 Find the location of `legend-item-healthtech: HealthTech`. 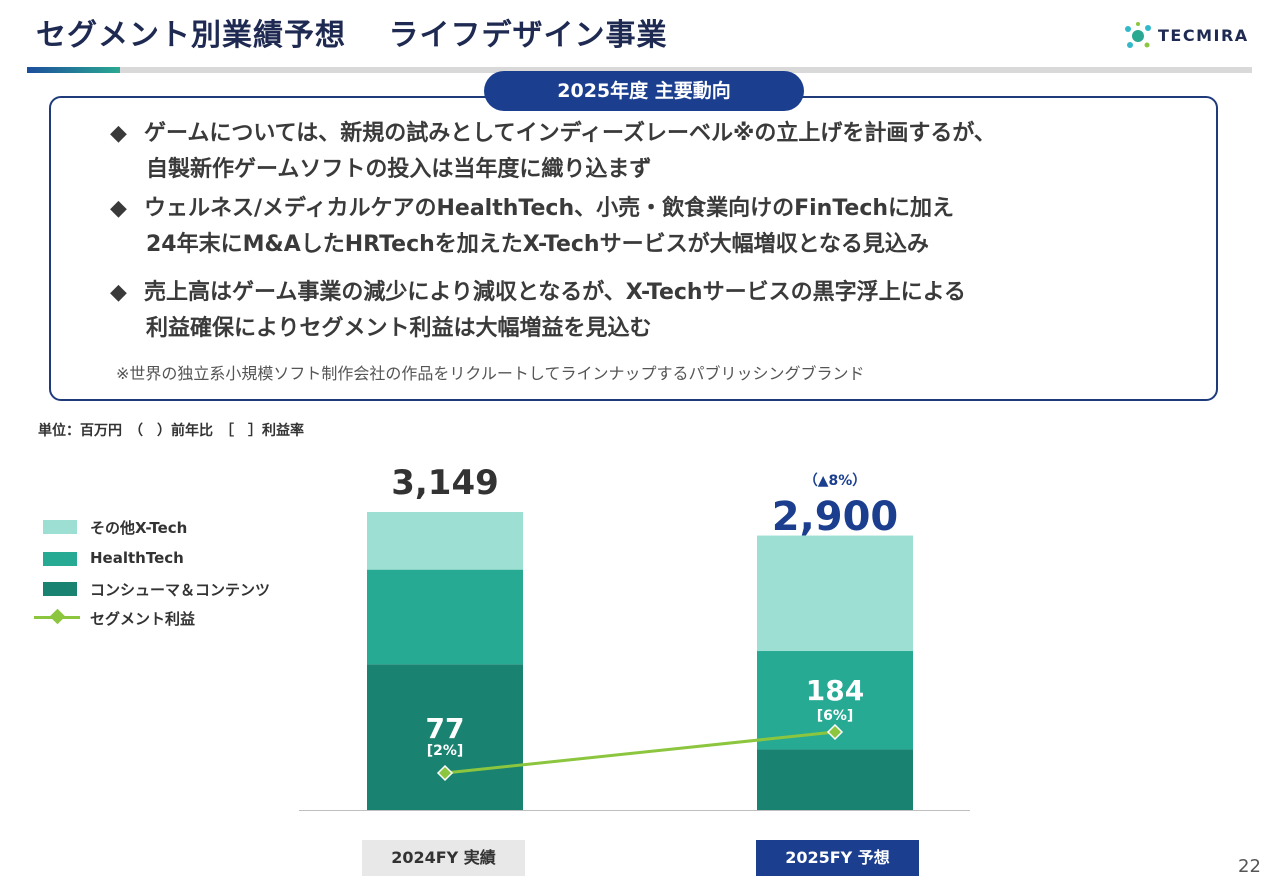

legend-item-healthtech: HealthTech is located at coordinates (170, 558).